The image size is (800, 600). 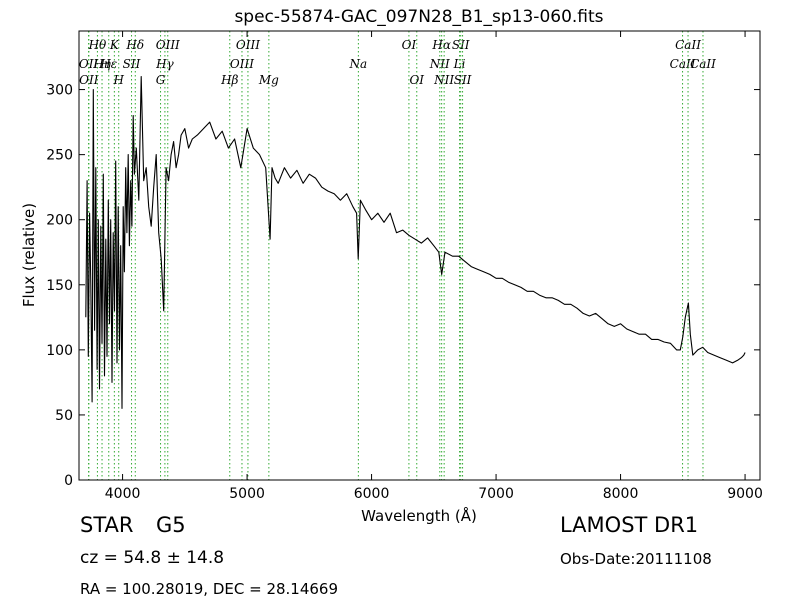 I want to click on line-marker-label: Hθ, so click(x=97, y=45).